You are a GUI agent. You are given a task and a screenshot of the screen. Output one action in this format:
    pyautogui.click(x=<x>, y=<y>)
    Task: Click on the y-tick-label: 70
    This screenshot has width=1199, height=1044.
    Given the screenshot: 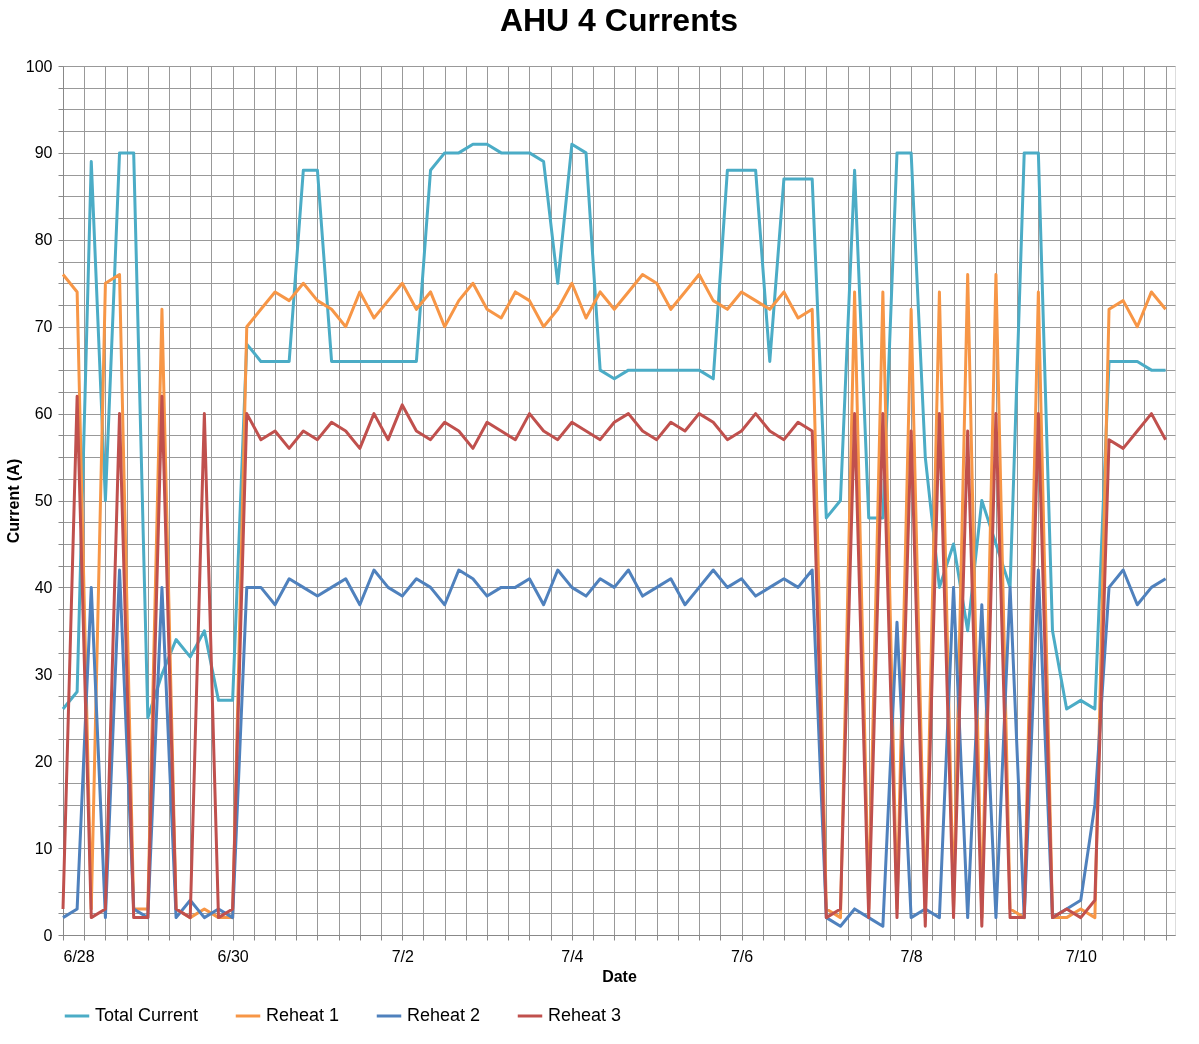 What is the action you would take?
    pyautogui.click(x=43, y=327)
    